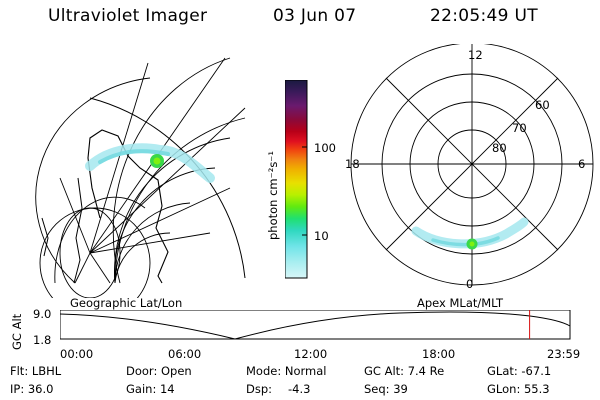 The image size is (600, 400). What do you see at coordinates (499, 148) in the screenshot?
I see `mlat-label-80: 80` at bounding box center [499, 148].